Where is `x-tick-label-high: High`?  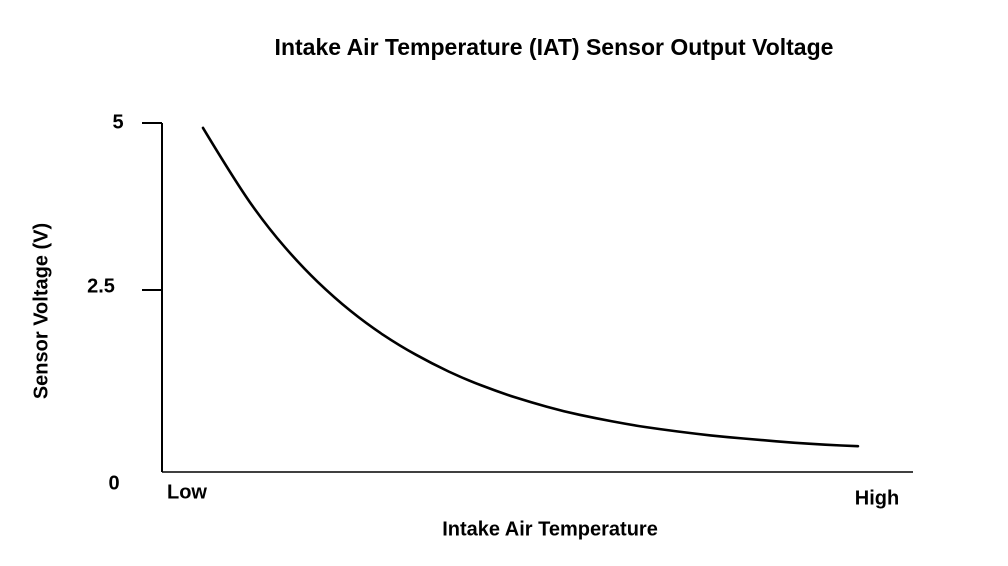
x-tick-label-high: High is located at coordinates (877, 498).